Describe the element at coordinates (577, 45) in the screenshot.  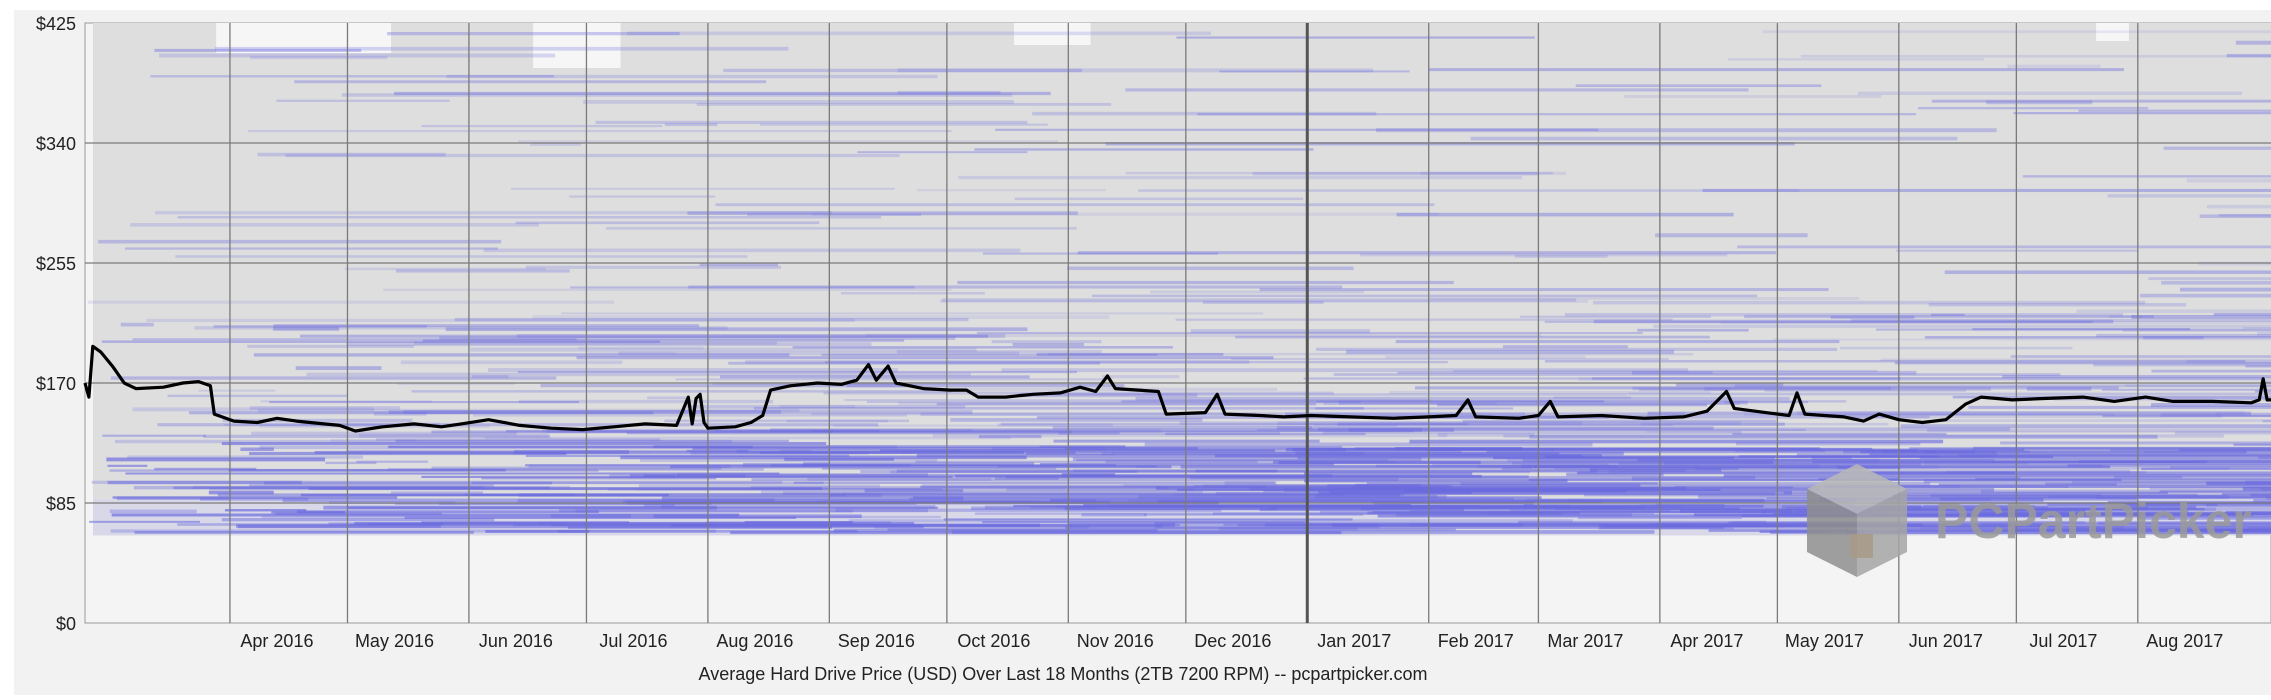
I see `range-area-notch` at that location.